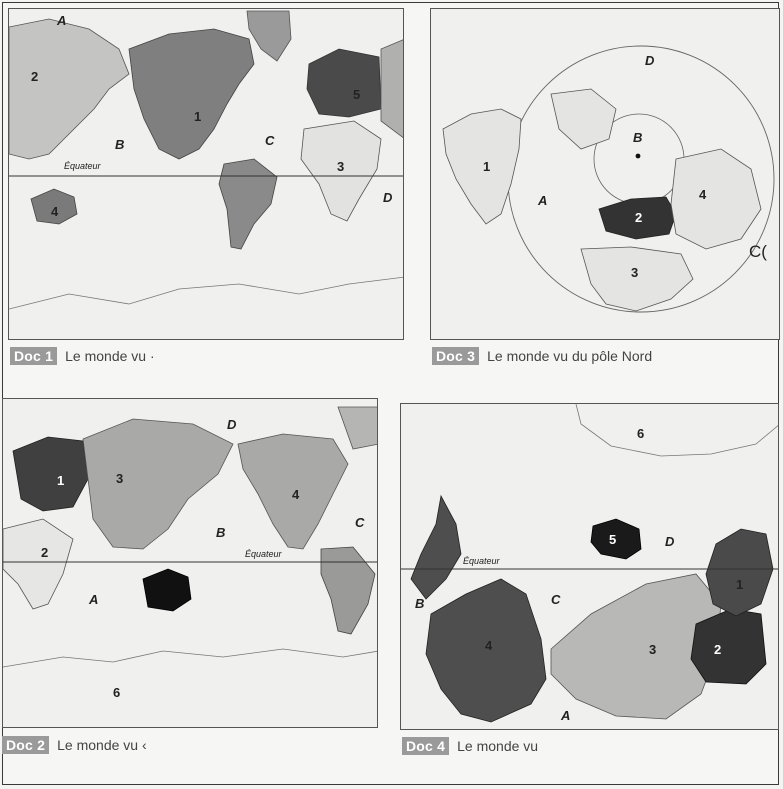 Image resolution: width=783 pixels, height=789 pixels. I want to click on doc2-europe, so click(50, 474).